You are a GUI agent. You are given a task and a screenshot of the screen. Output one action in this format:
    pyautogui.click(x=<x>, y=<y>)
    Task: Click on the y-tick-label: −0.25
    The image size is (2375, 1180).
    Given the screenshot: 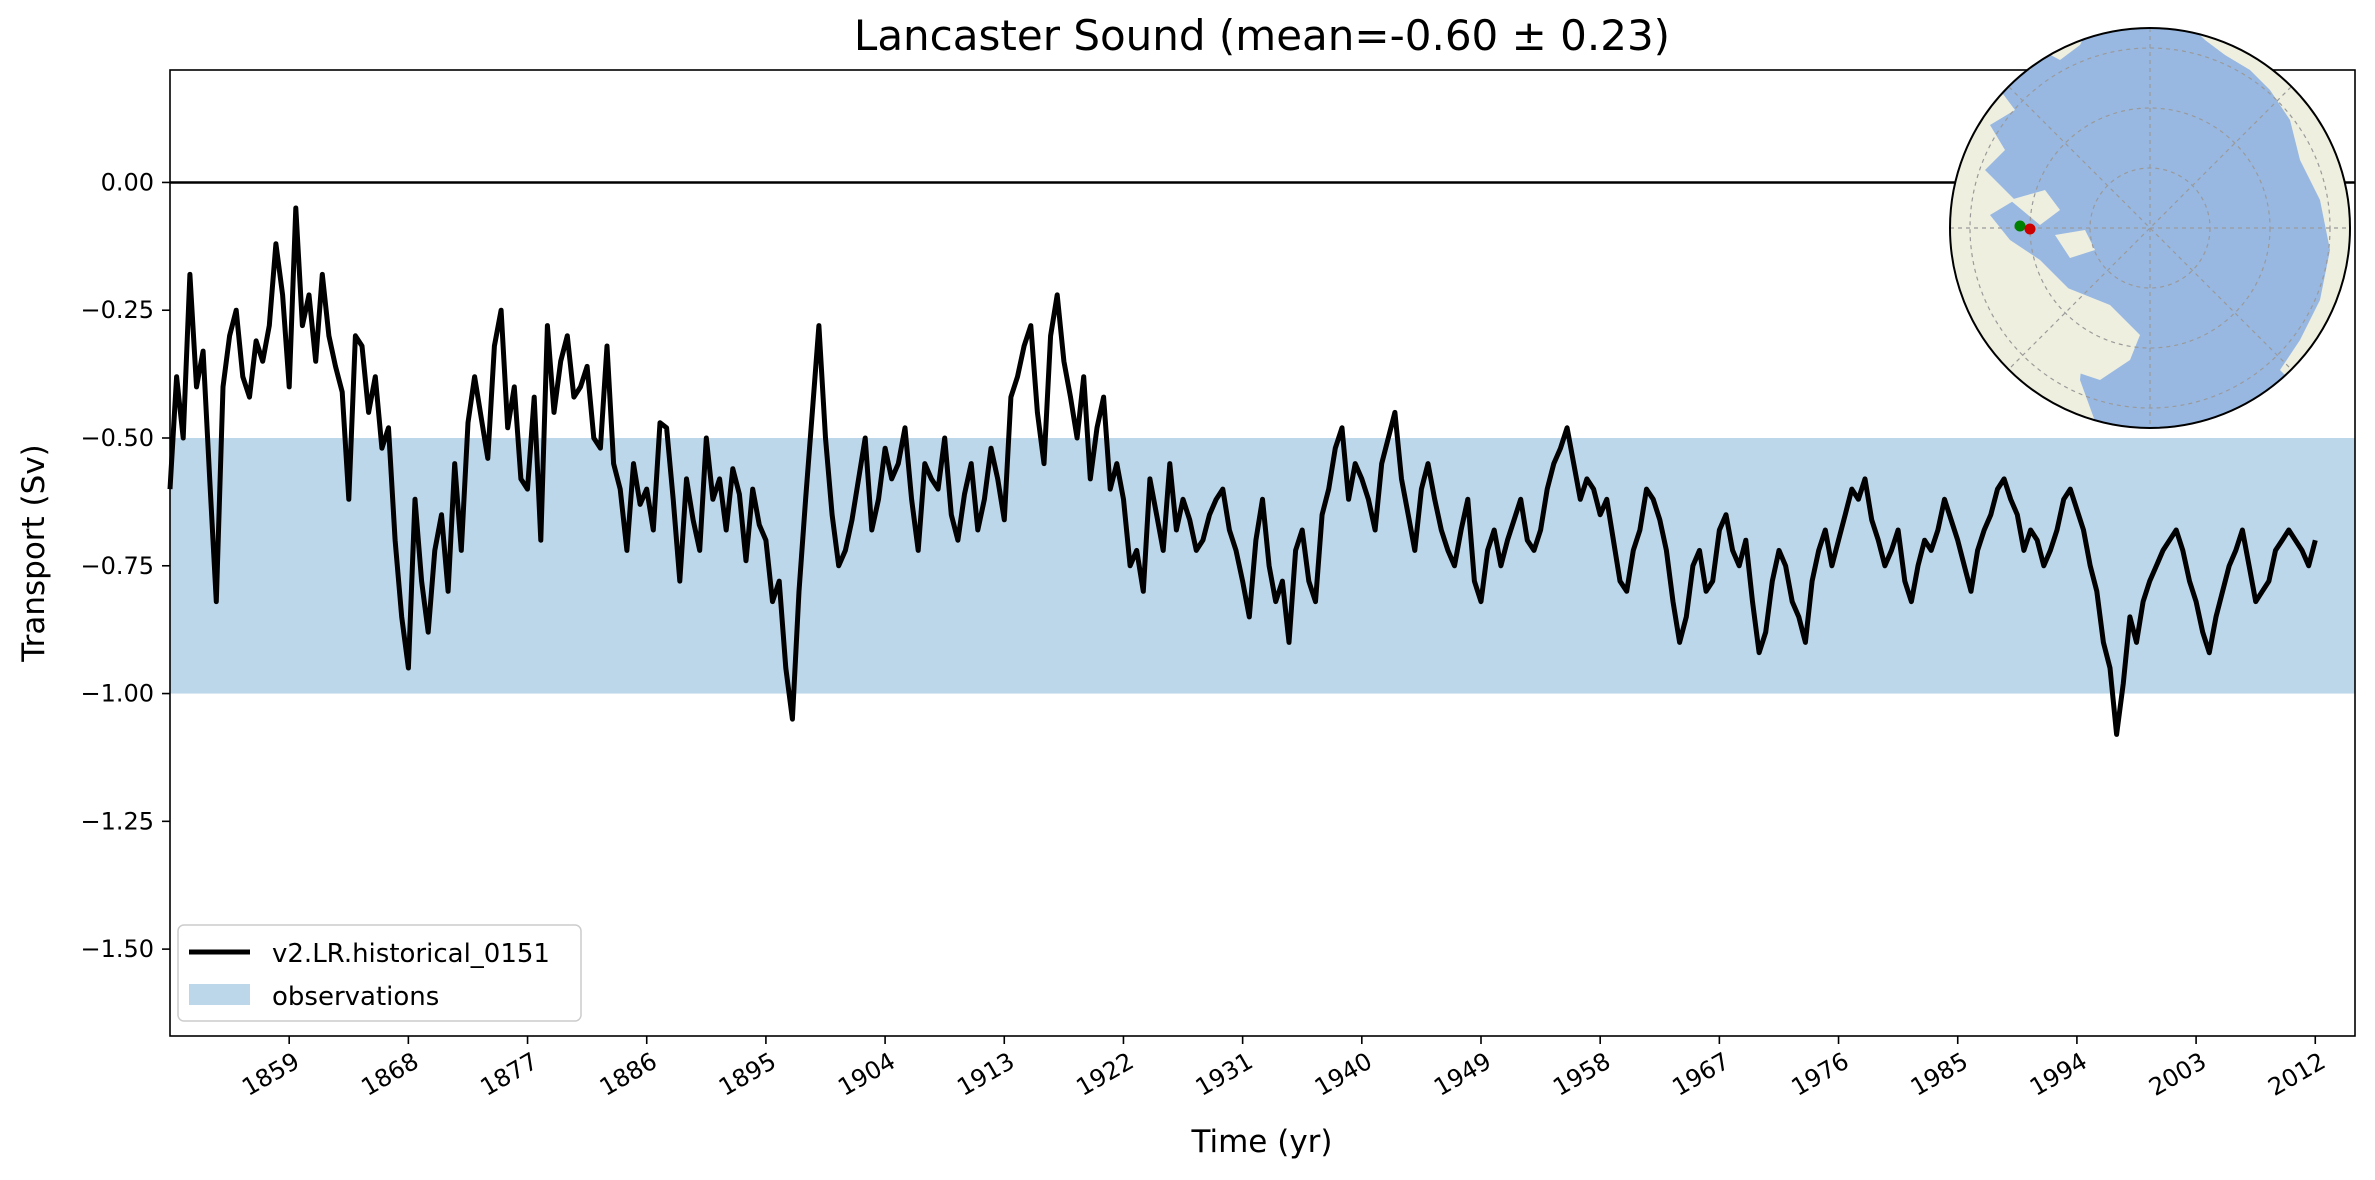 What is the action you would take?
    pyautogui.click(x=117, y=310)
    